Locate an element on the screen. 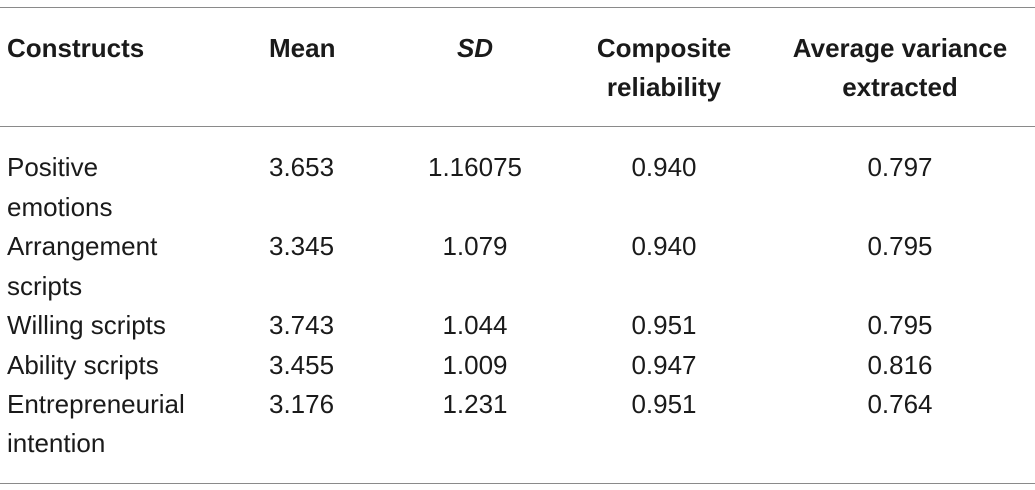 The height and width of the screenshot is (490, 1035). row-3-ave: 0.795 is located at coordinates (900, 325).